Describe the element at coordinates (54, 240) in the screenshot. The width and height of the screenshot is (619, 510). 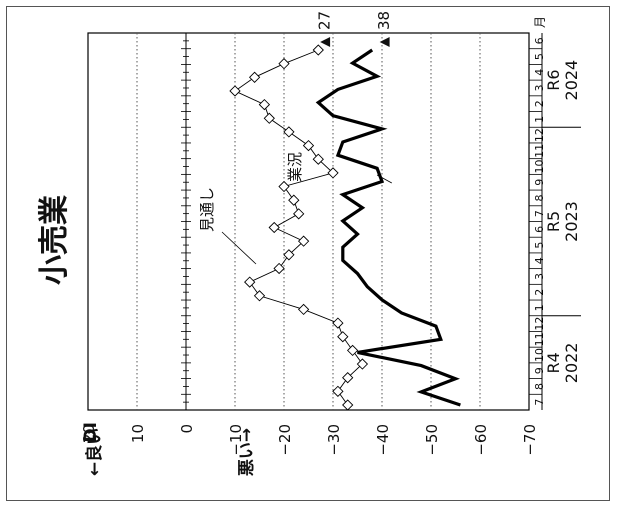
I see `chart-title: 小売業` at that location.